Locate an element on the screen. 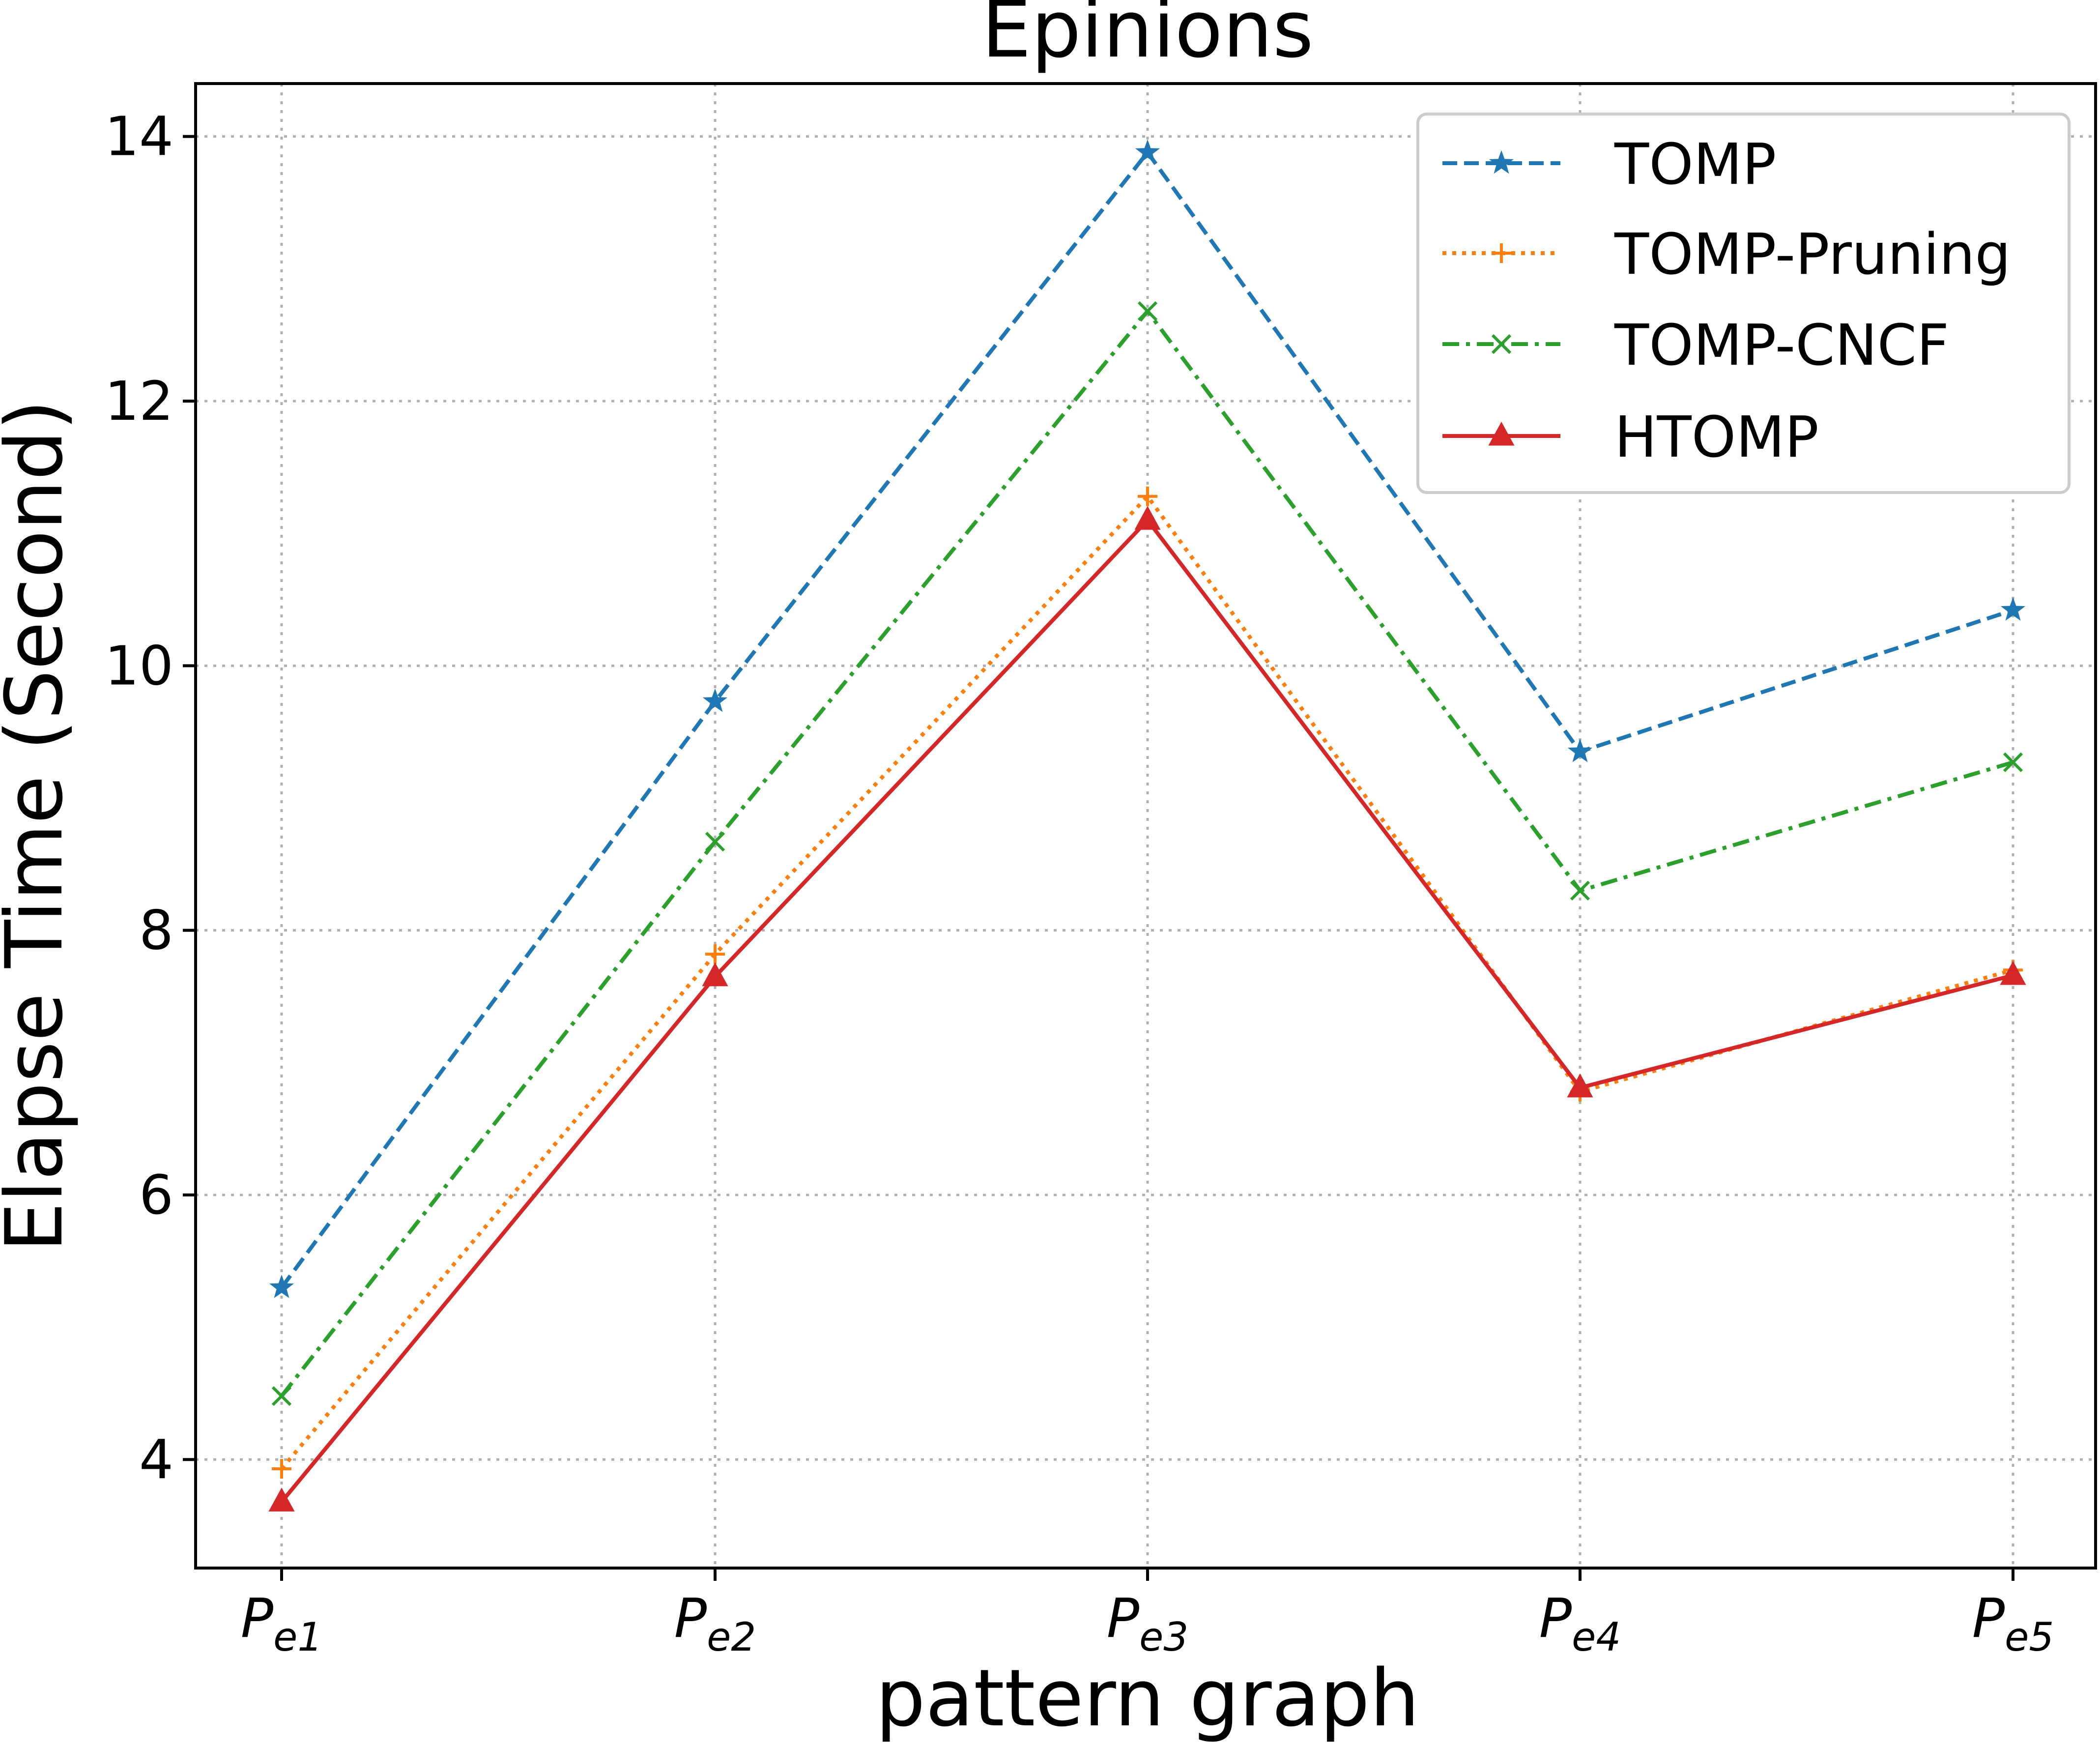 This screenshot has width=2100, height=1745. legend-item-tomp: TOMP is located at coordinates (1609, 165).